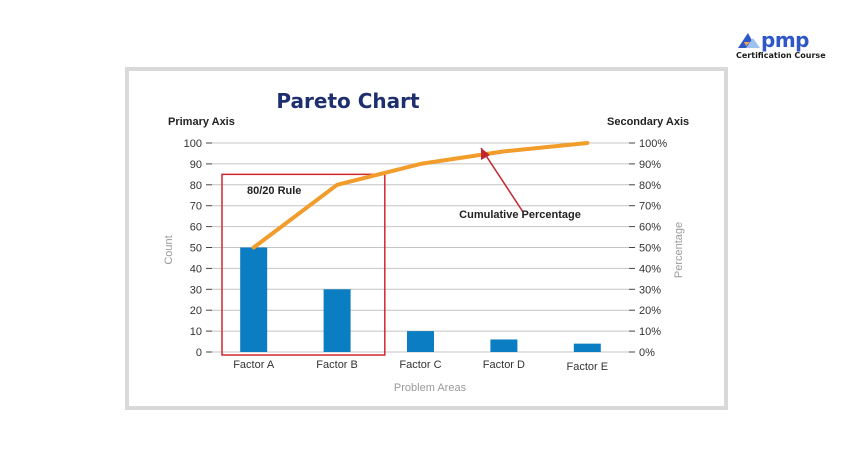 The width and height of the screenshot is (850, 450). I want to click on x-tick-label: Factor E, so click(588, 367).